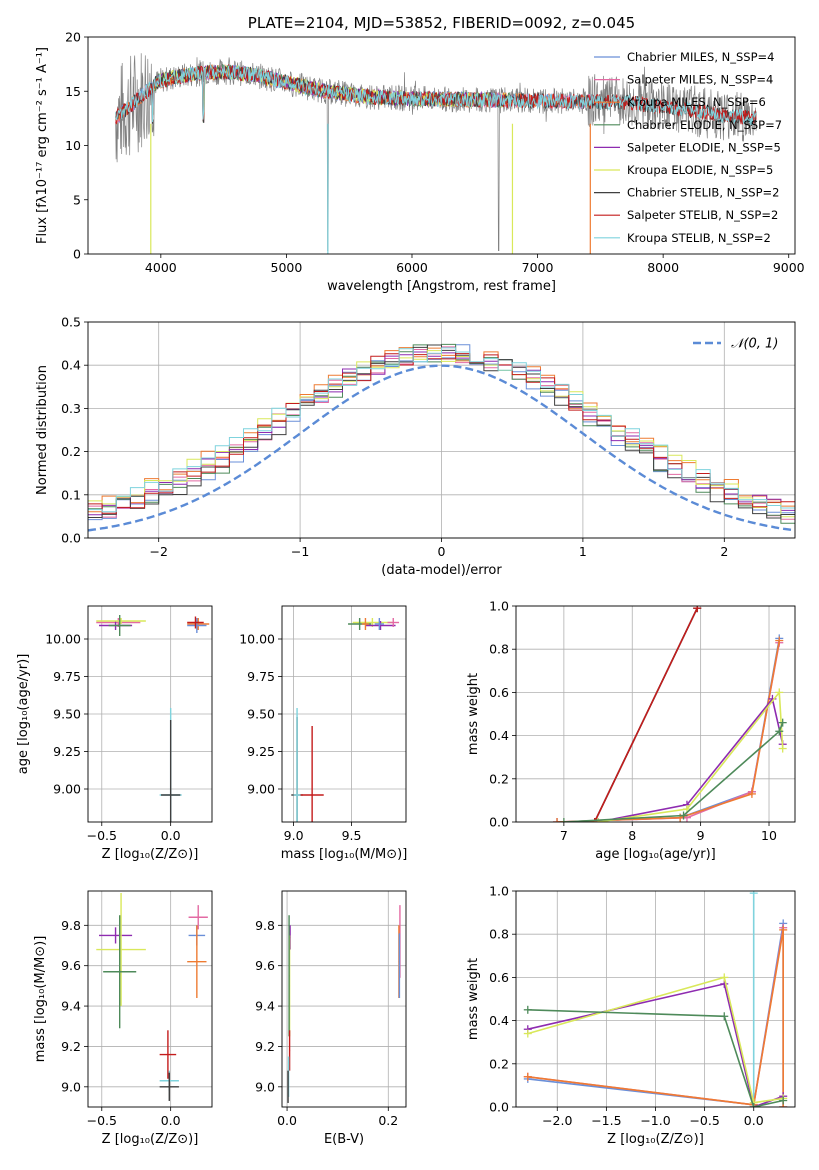  What do you see at coordinates (73, 37) in the screenshot?
I see `y-tick-label: 20` at bounding box center [73, 37].